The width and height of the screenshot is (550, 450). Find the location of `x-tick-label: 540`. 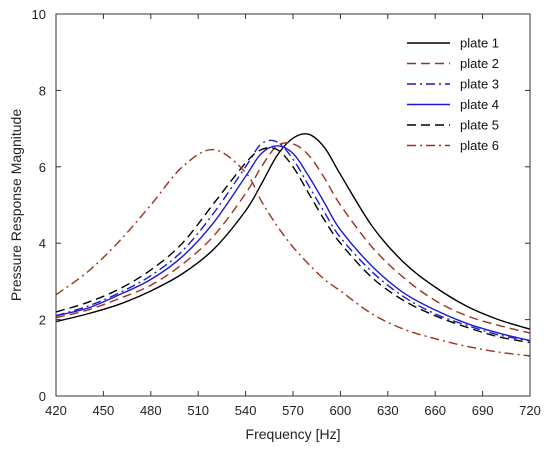

x-tick-label: 540 is located at coordinates (246, 410).